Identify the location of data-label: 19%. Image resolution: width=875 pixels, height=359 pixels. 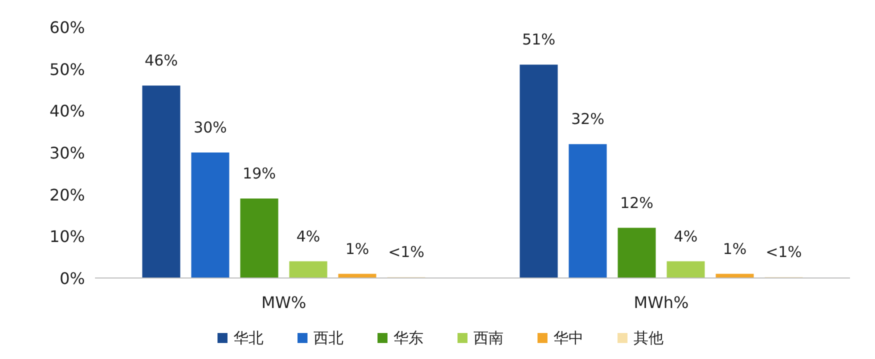
(259, 173).